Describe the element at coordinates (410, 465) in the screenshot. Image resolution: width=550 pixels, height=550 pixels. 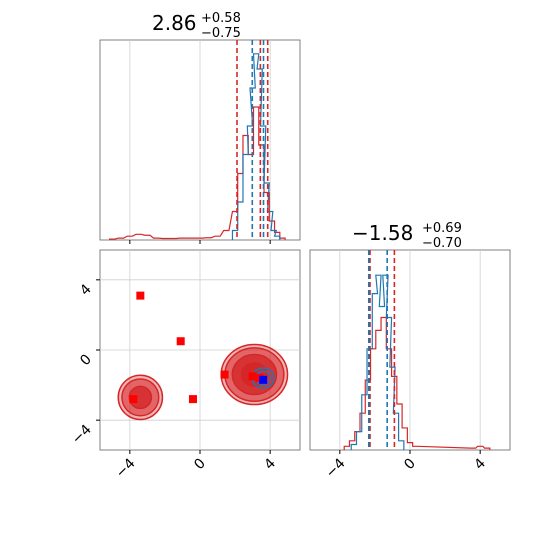
I see `x-tick-label-bottom-right-1: 0` at that location.